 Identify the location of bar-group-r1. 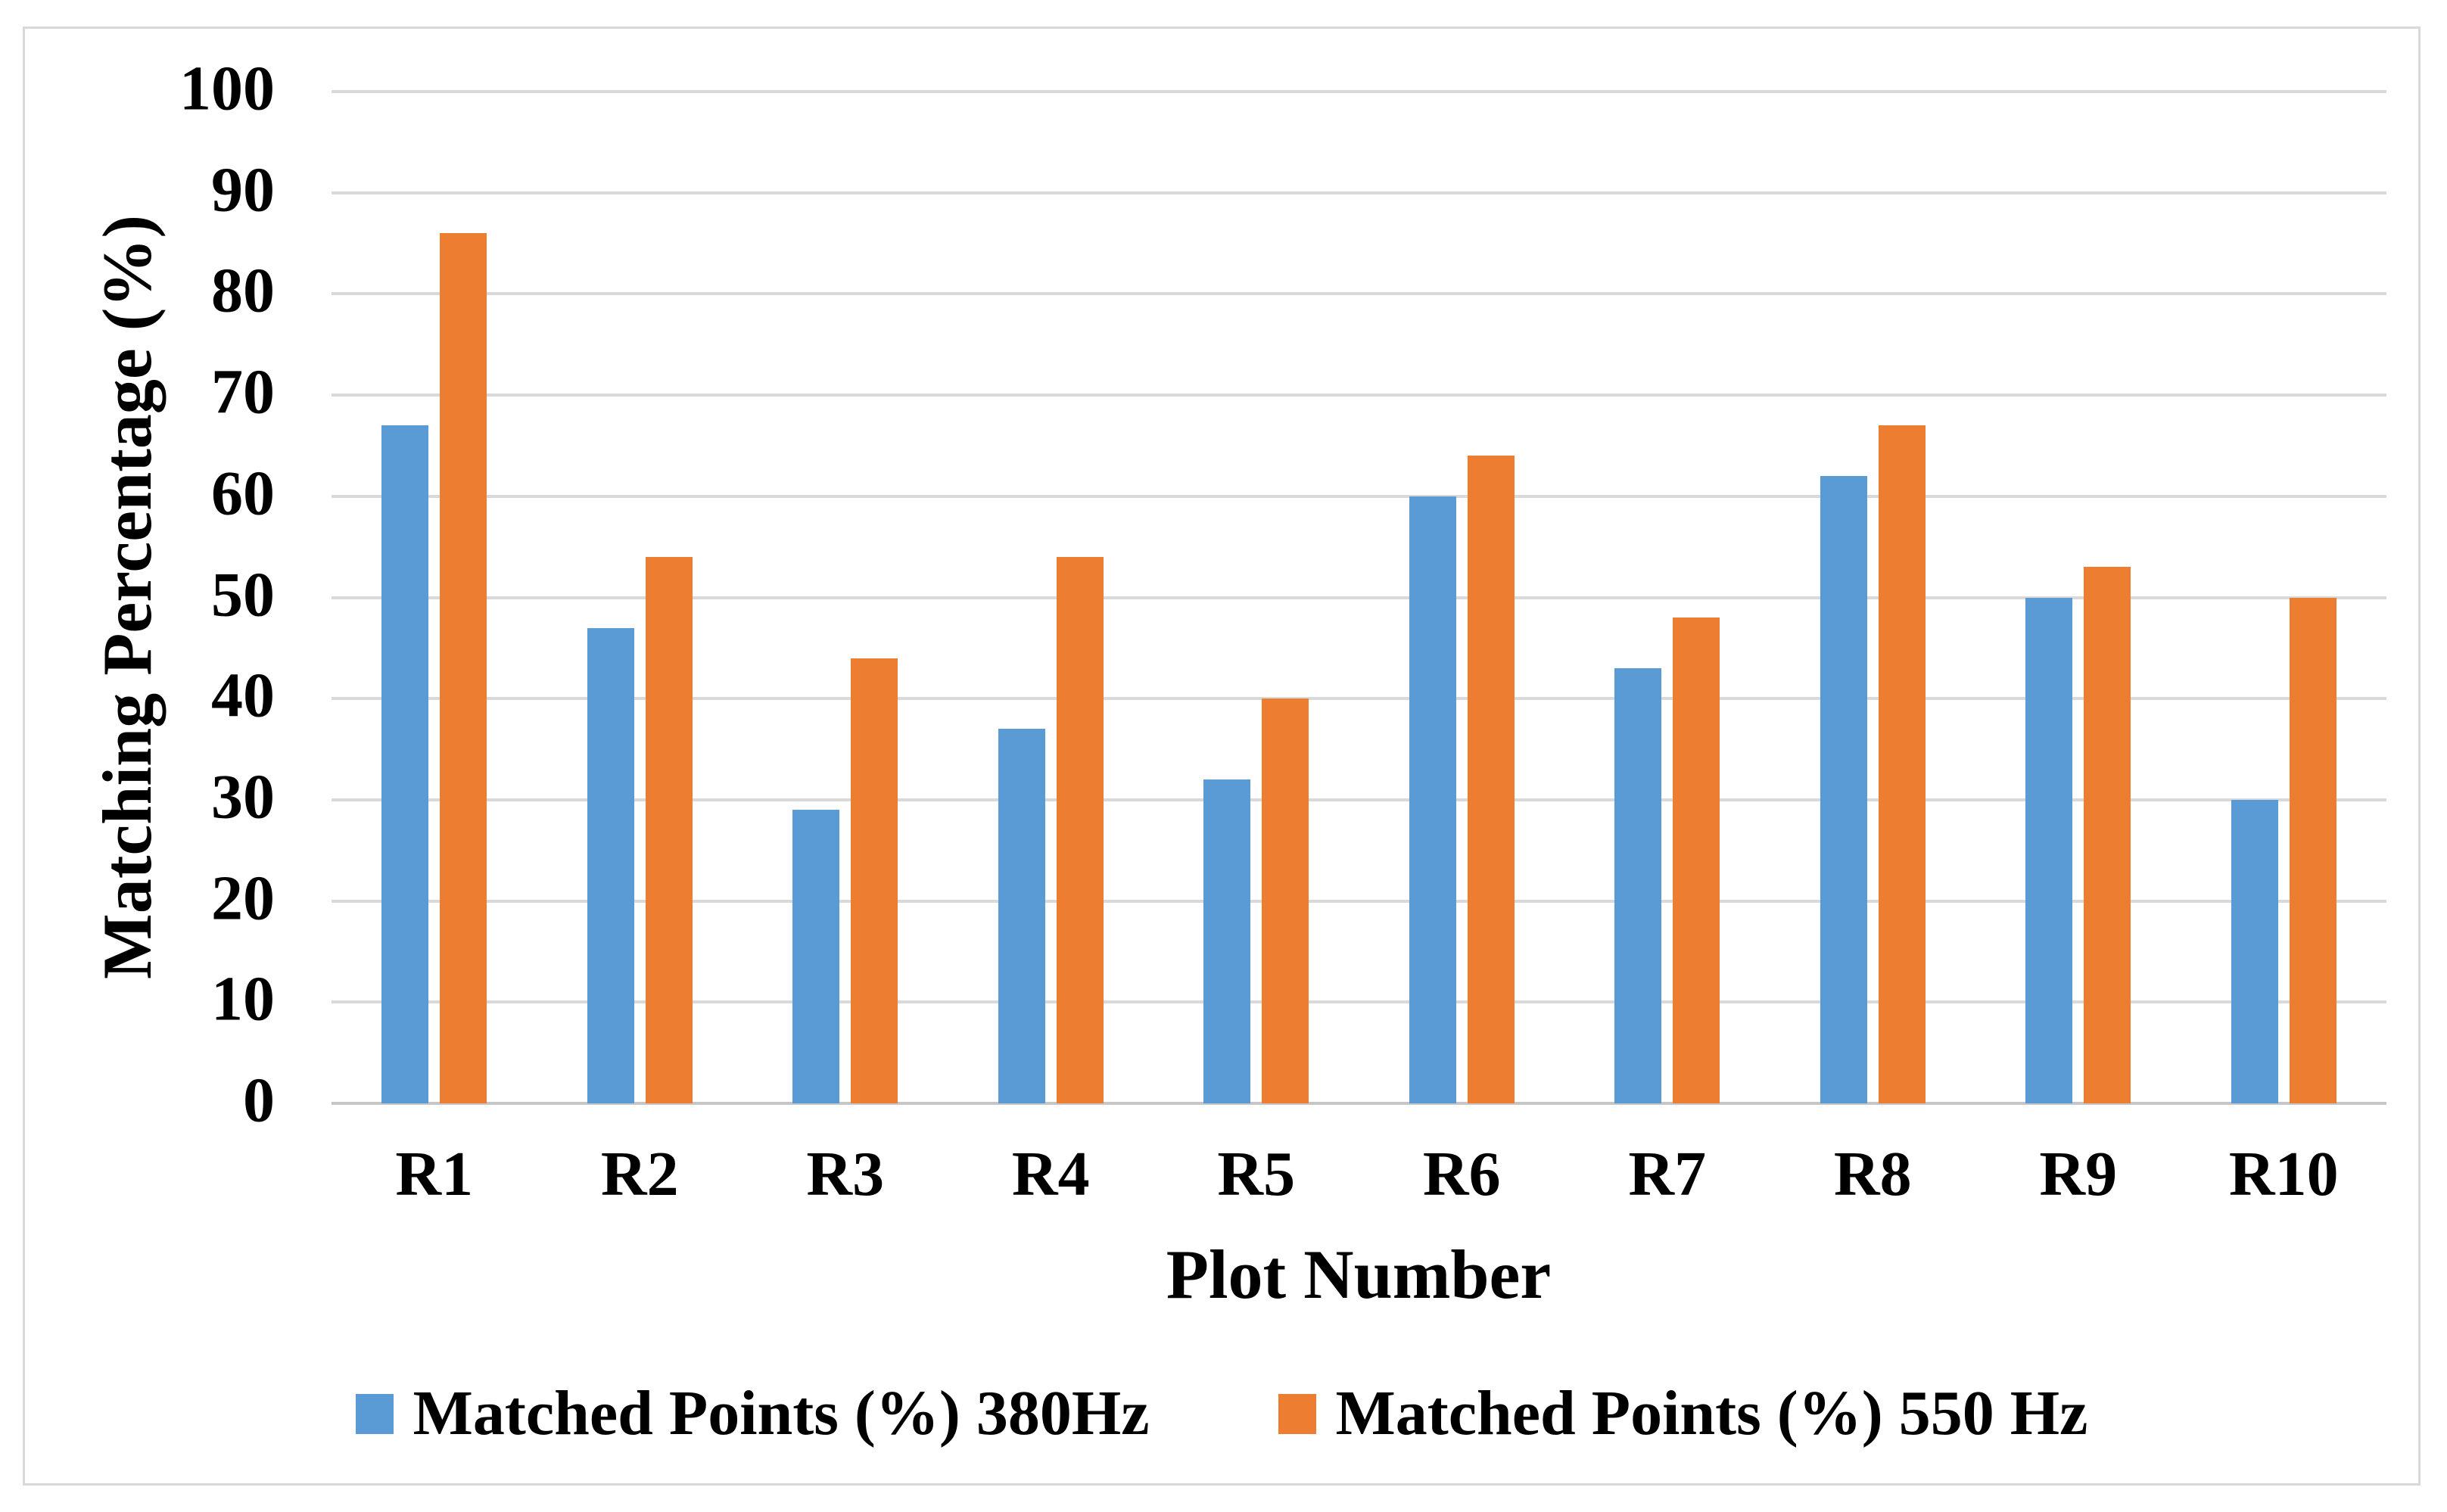
(434, 597).